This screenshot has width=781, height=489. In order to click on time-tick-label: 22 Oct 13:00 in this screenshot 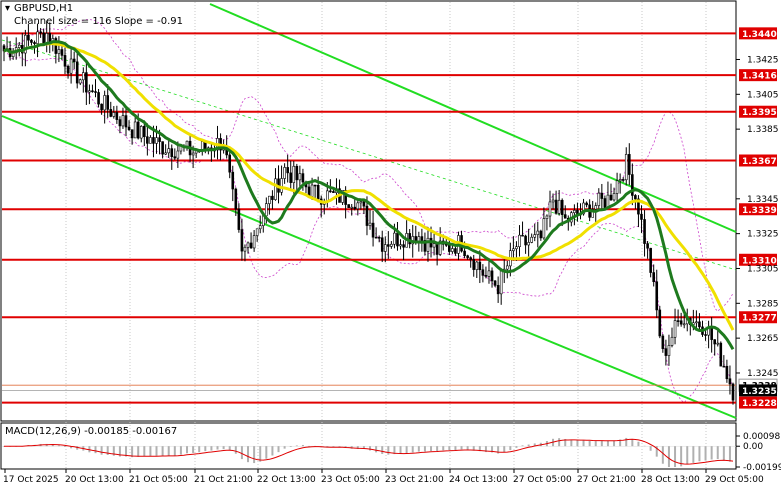, I will do `click(286, 480)`.